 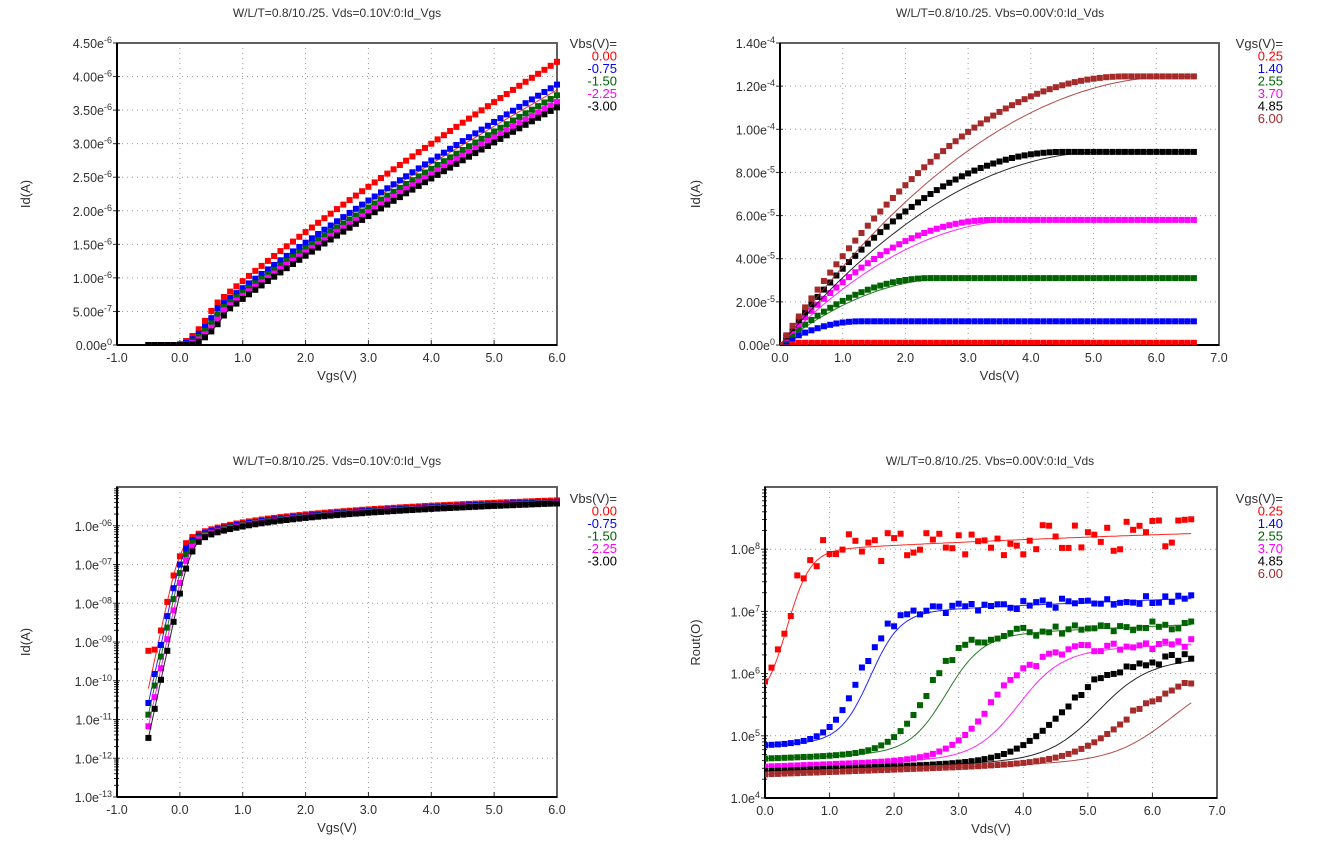 I want to click on x-tick-label: 5.0, so click(x=493, y=358).